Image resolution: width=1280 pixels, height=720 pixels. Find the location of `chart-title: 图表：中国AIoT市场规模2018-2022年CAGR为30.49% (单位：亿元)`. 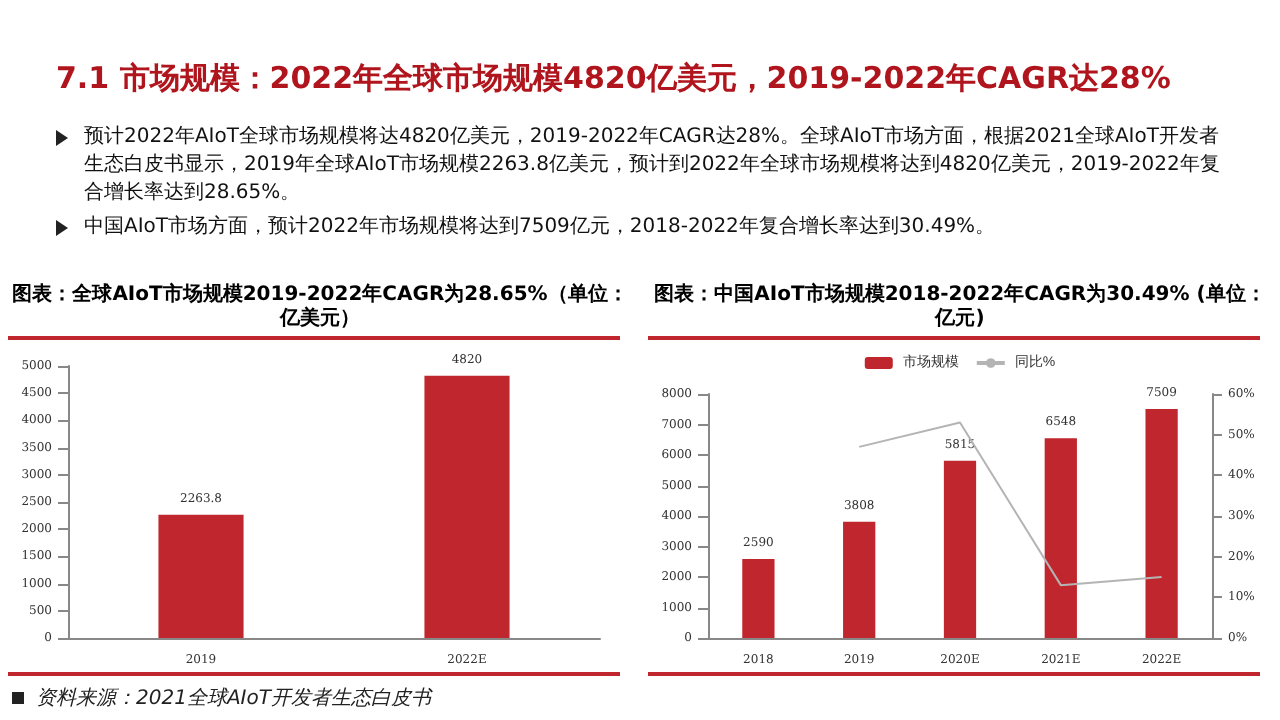

chart-title: 图表：中国AIoT市场规模2018-2022年CAGR为30.49% (单位：亿元) is located at coordinates (960, 308).